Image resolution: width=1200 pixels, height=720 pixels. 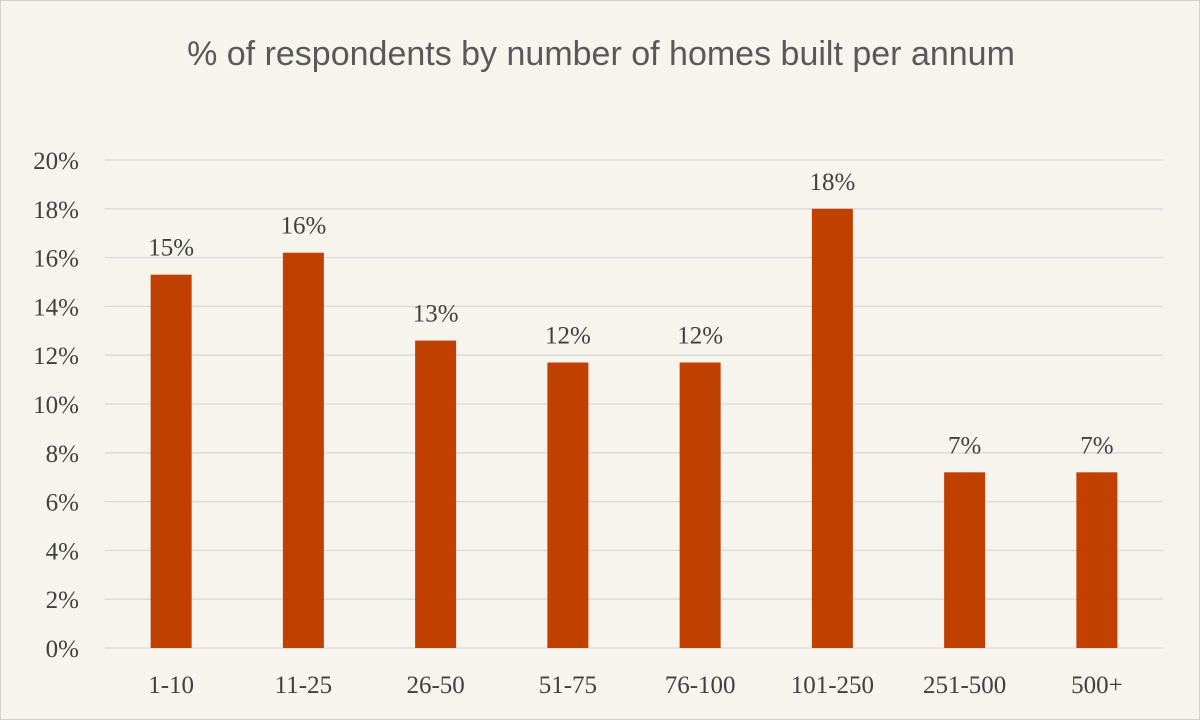 I want to click on y-tick-label: 18%, so click(x=56, y=210).